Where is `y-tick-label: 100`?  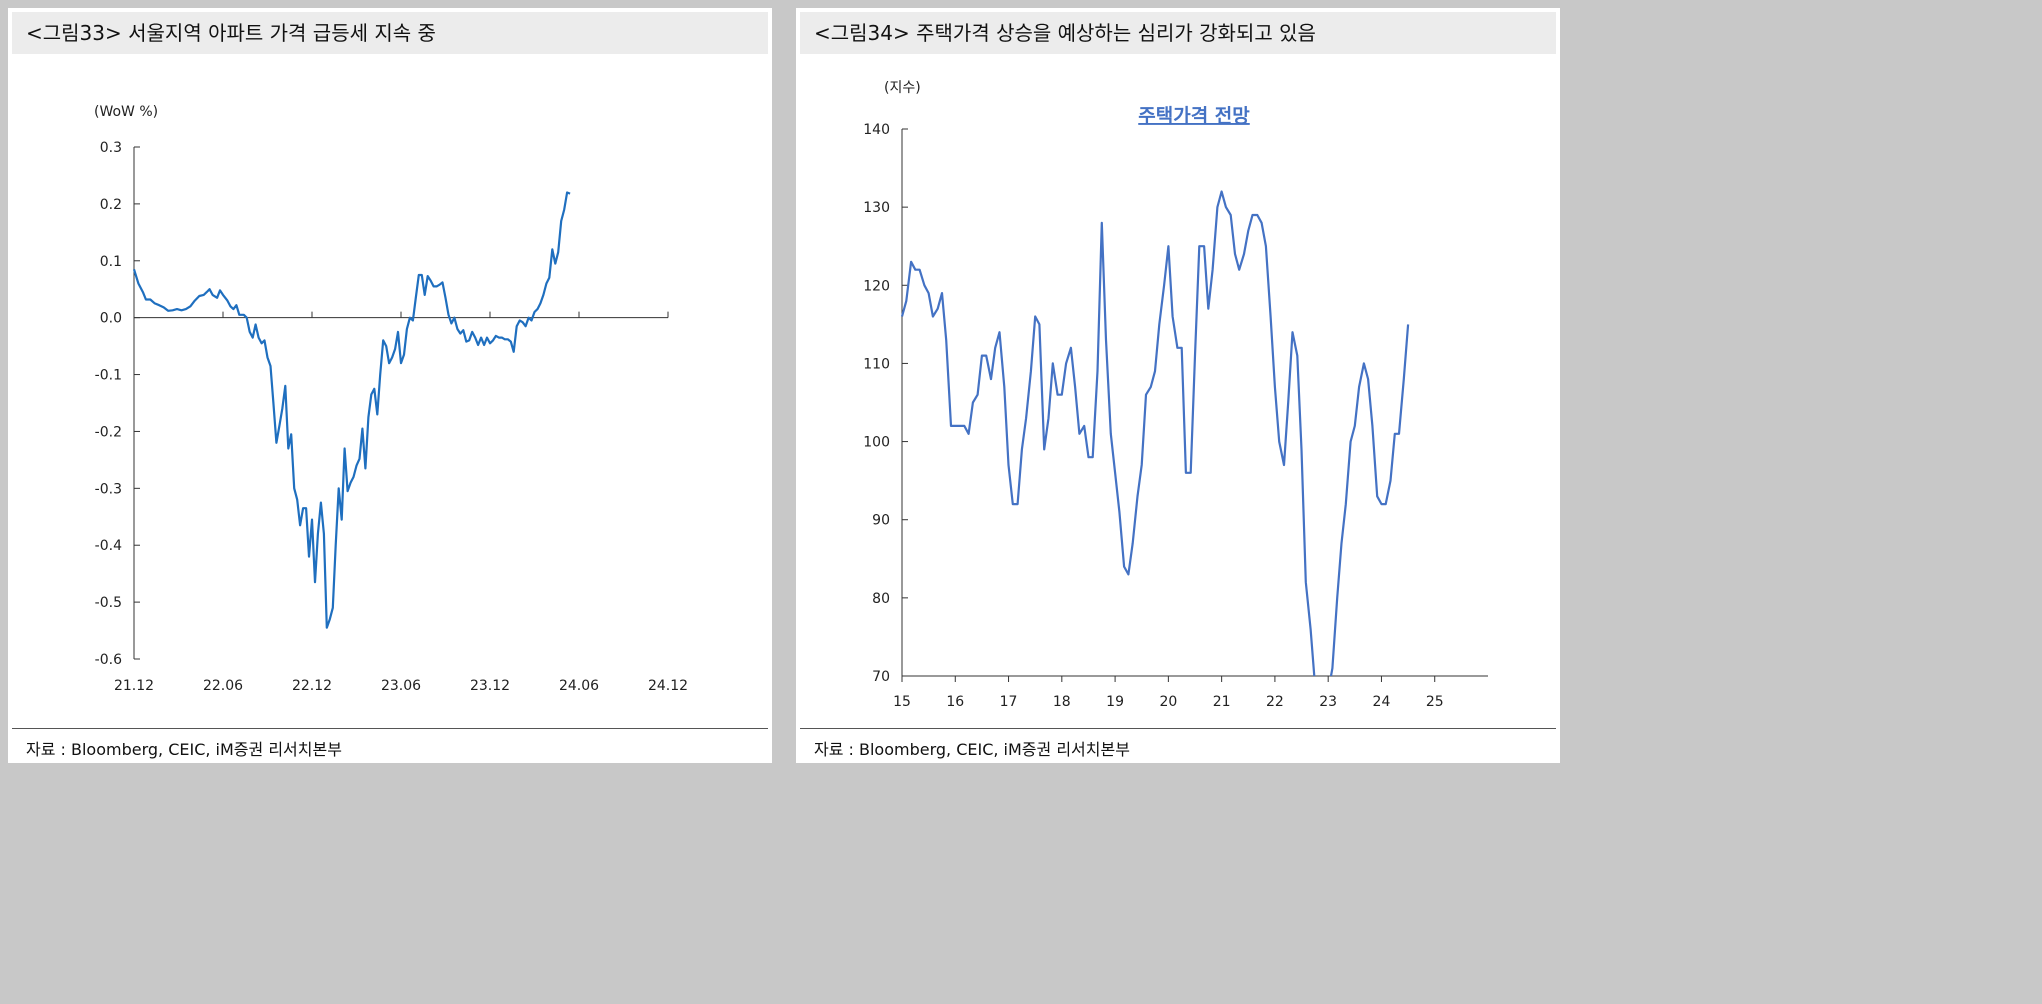 y-tick-label: 100 is located at coordinates (876, 443).